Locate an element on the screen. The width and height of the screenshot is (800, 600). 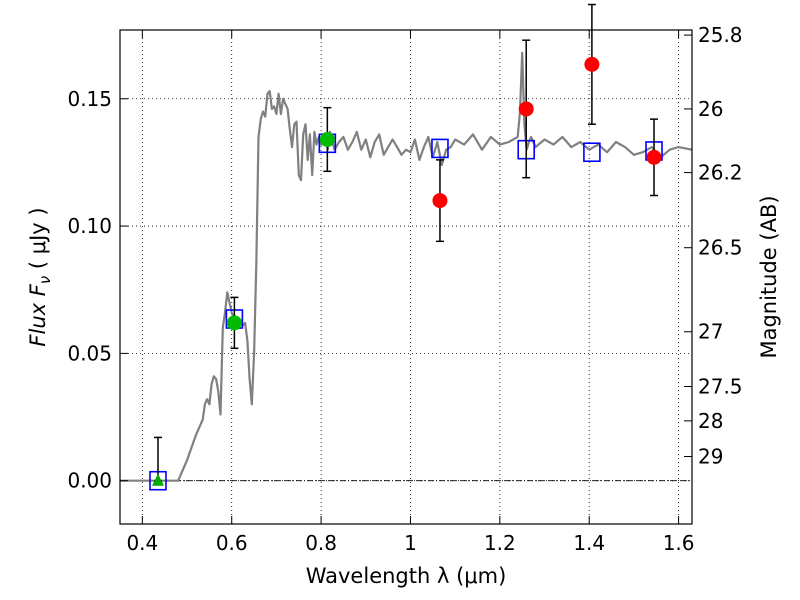
series-1-point-1-circle is located at coordinates (327, 139).